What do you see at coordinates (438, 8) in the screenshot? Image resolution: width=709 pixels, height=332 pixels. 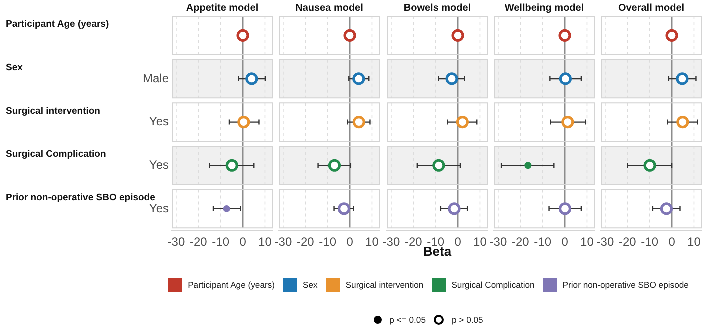 I see `chart-title: Bowels model` at bounding box center [438, 8].